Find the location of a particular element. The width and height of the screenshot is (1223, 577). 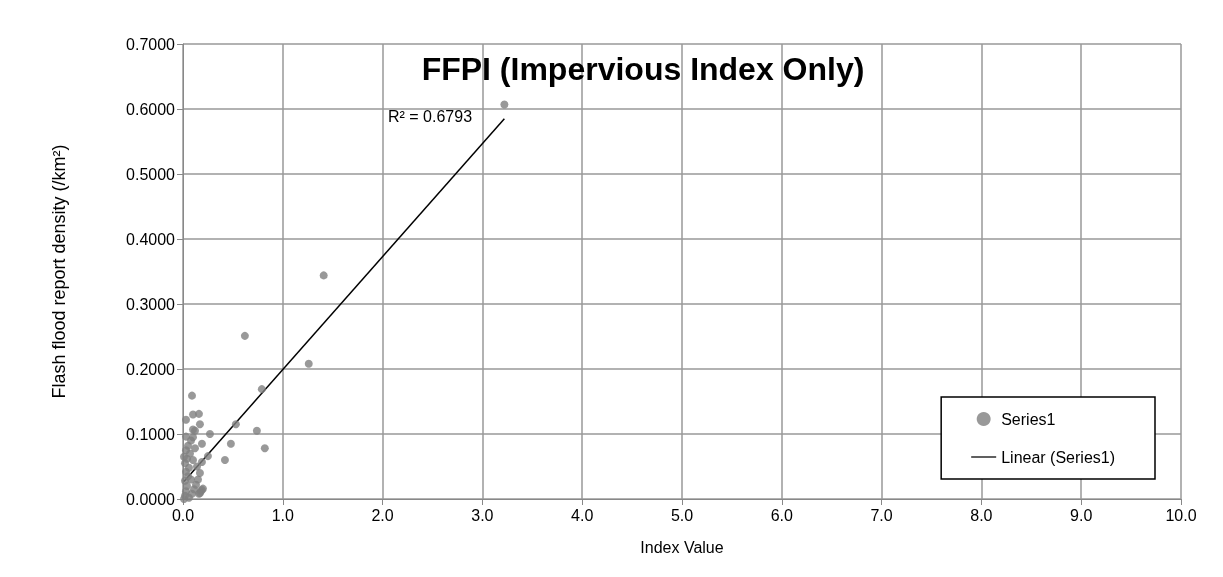

x-tick-label: 1.0 is located at coordinates (283, 515).